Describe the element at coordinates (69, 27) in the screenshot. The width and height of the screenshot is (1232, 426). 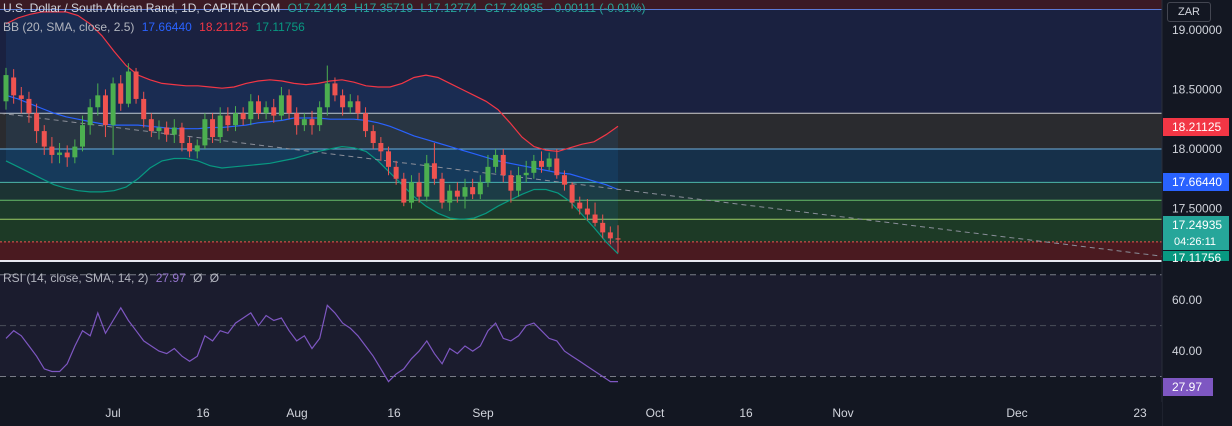
I see `bb-label: BB (20, SMA, close, 2.5)` at that location.